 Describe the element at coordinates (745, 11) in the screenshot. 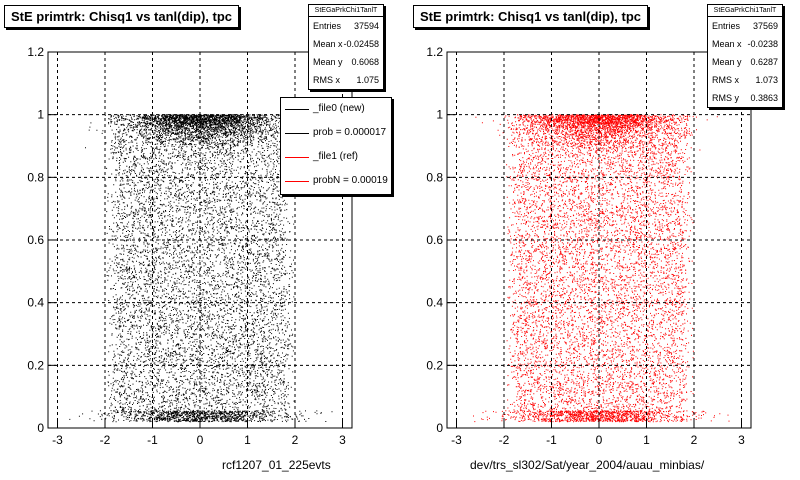

I see `right-stats-name: StEGaPrkChi1TanlT` at that location.